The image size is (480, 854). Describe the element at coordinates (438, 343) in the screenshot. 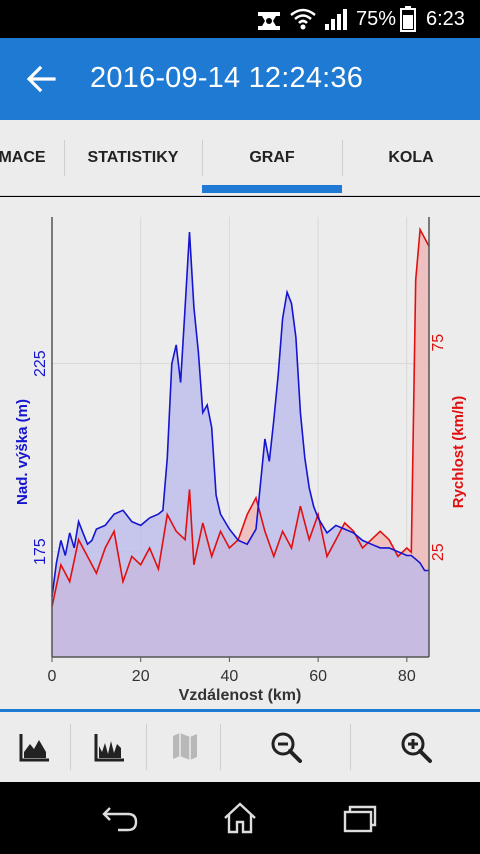

I see `right-tick-label: 75` at that location.